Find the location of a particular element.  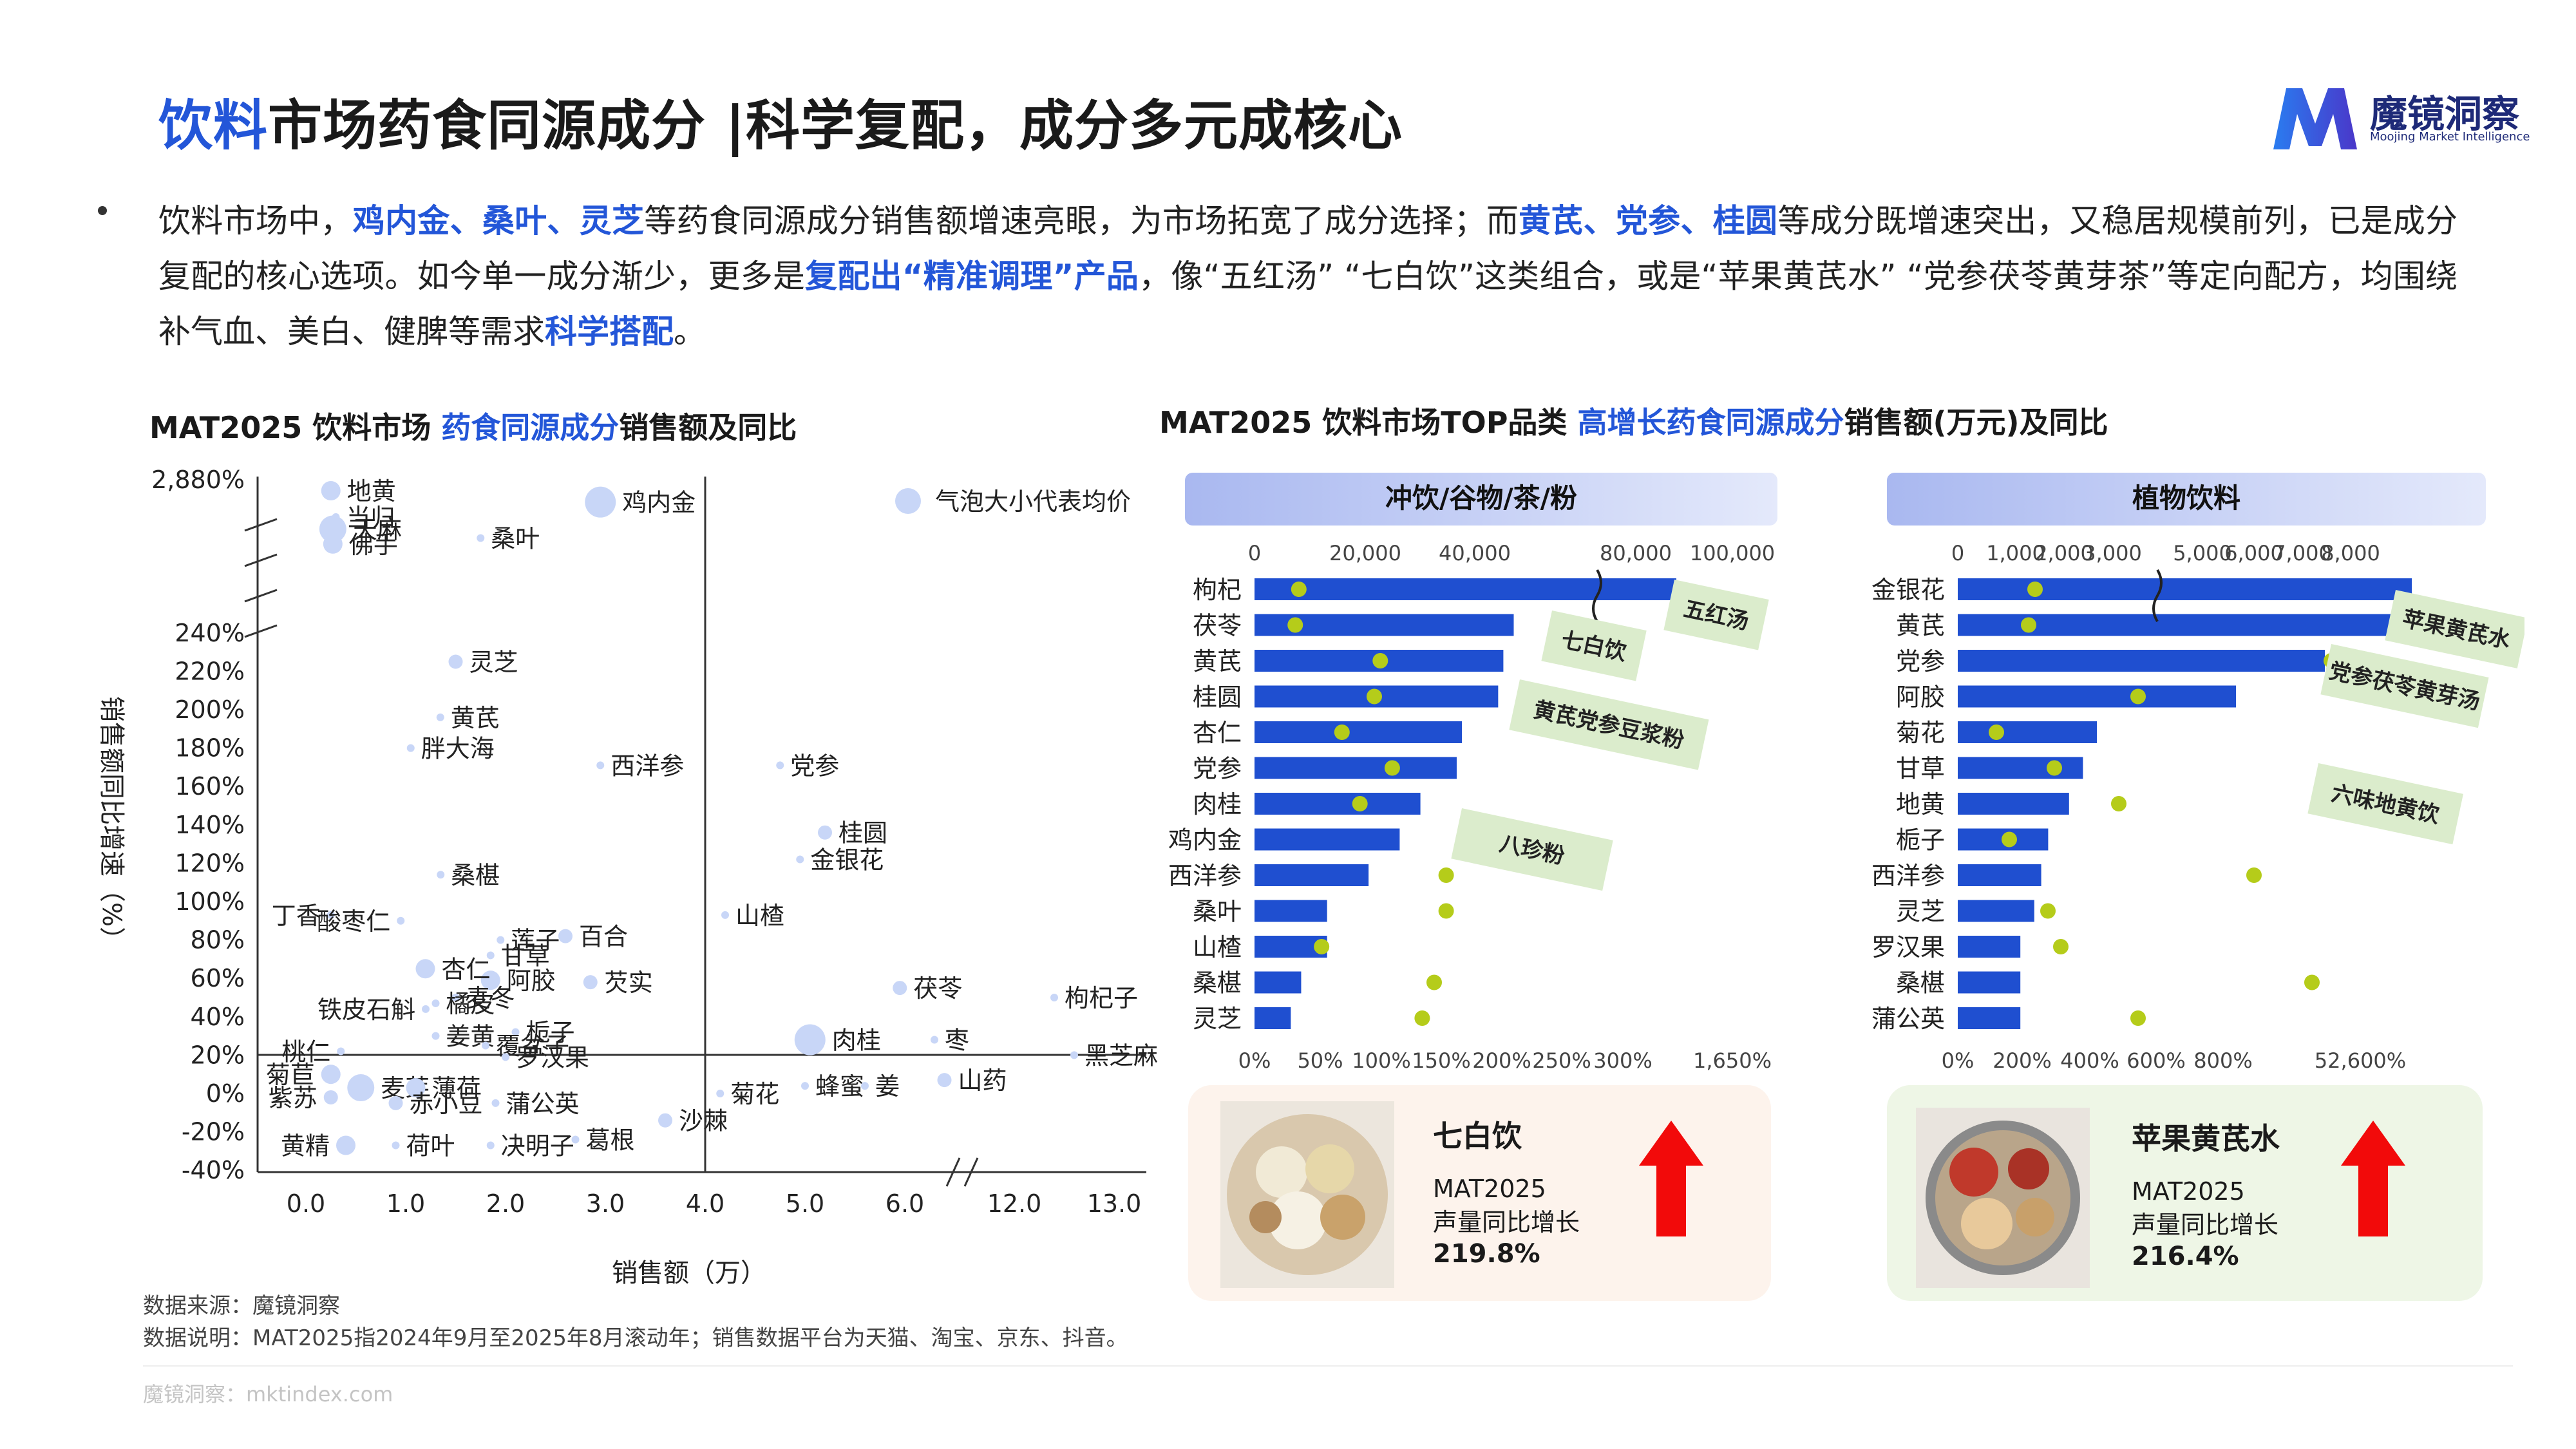

bubble-label: 杏仁 is located at coordinates (466, 969).